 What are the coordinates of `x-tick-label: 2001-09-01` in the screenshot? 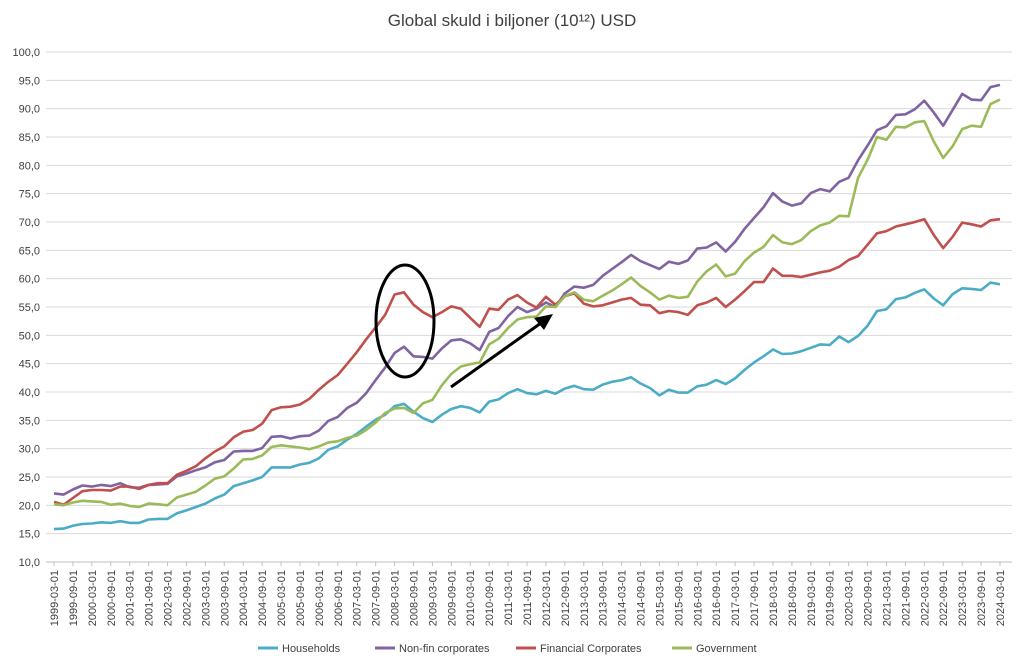 It's located at (150, 598).